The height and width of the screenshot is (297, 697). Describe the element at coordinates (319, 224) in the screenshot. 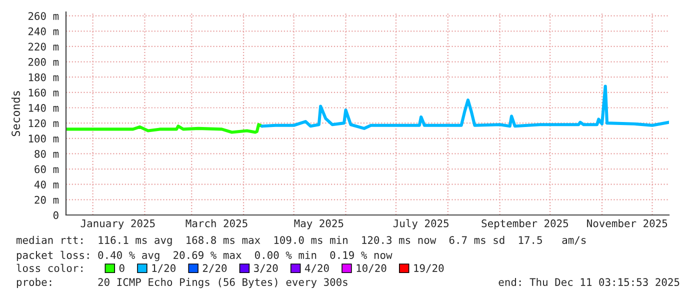

I see `x-tick-label: May 2025` at that location.